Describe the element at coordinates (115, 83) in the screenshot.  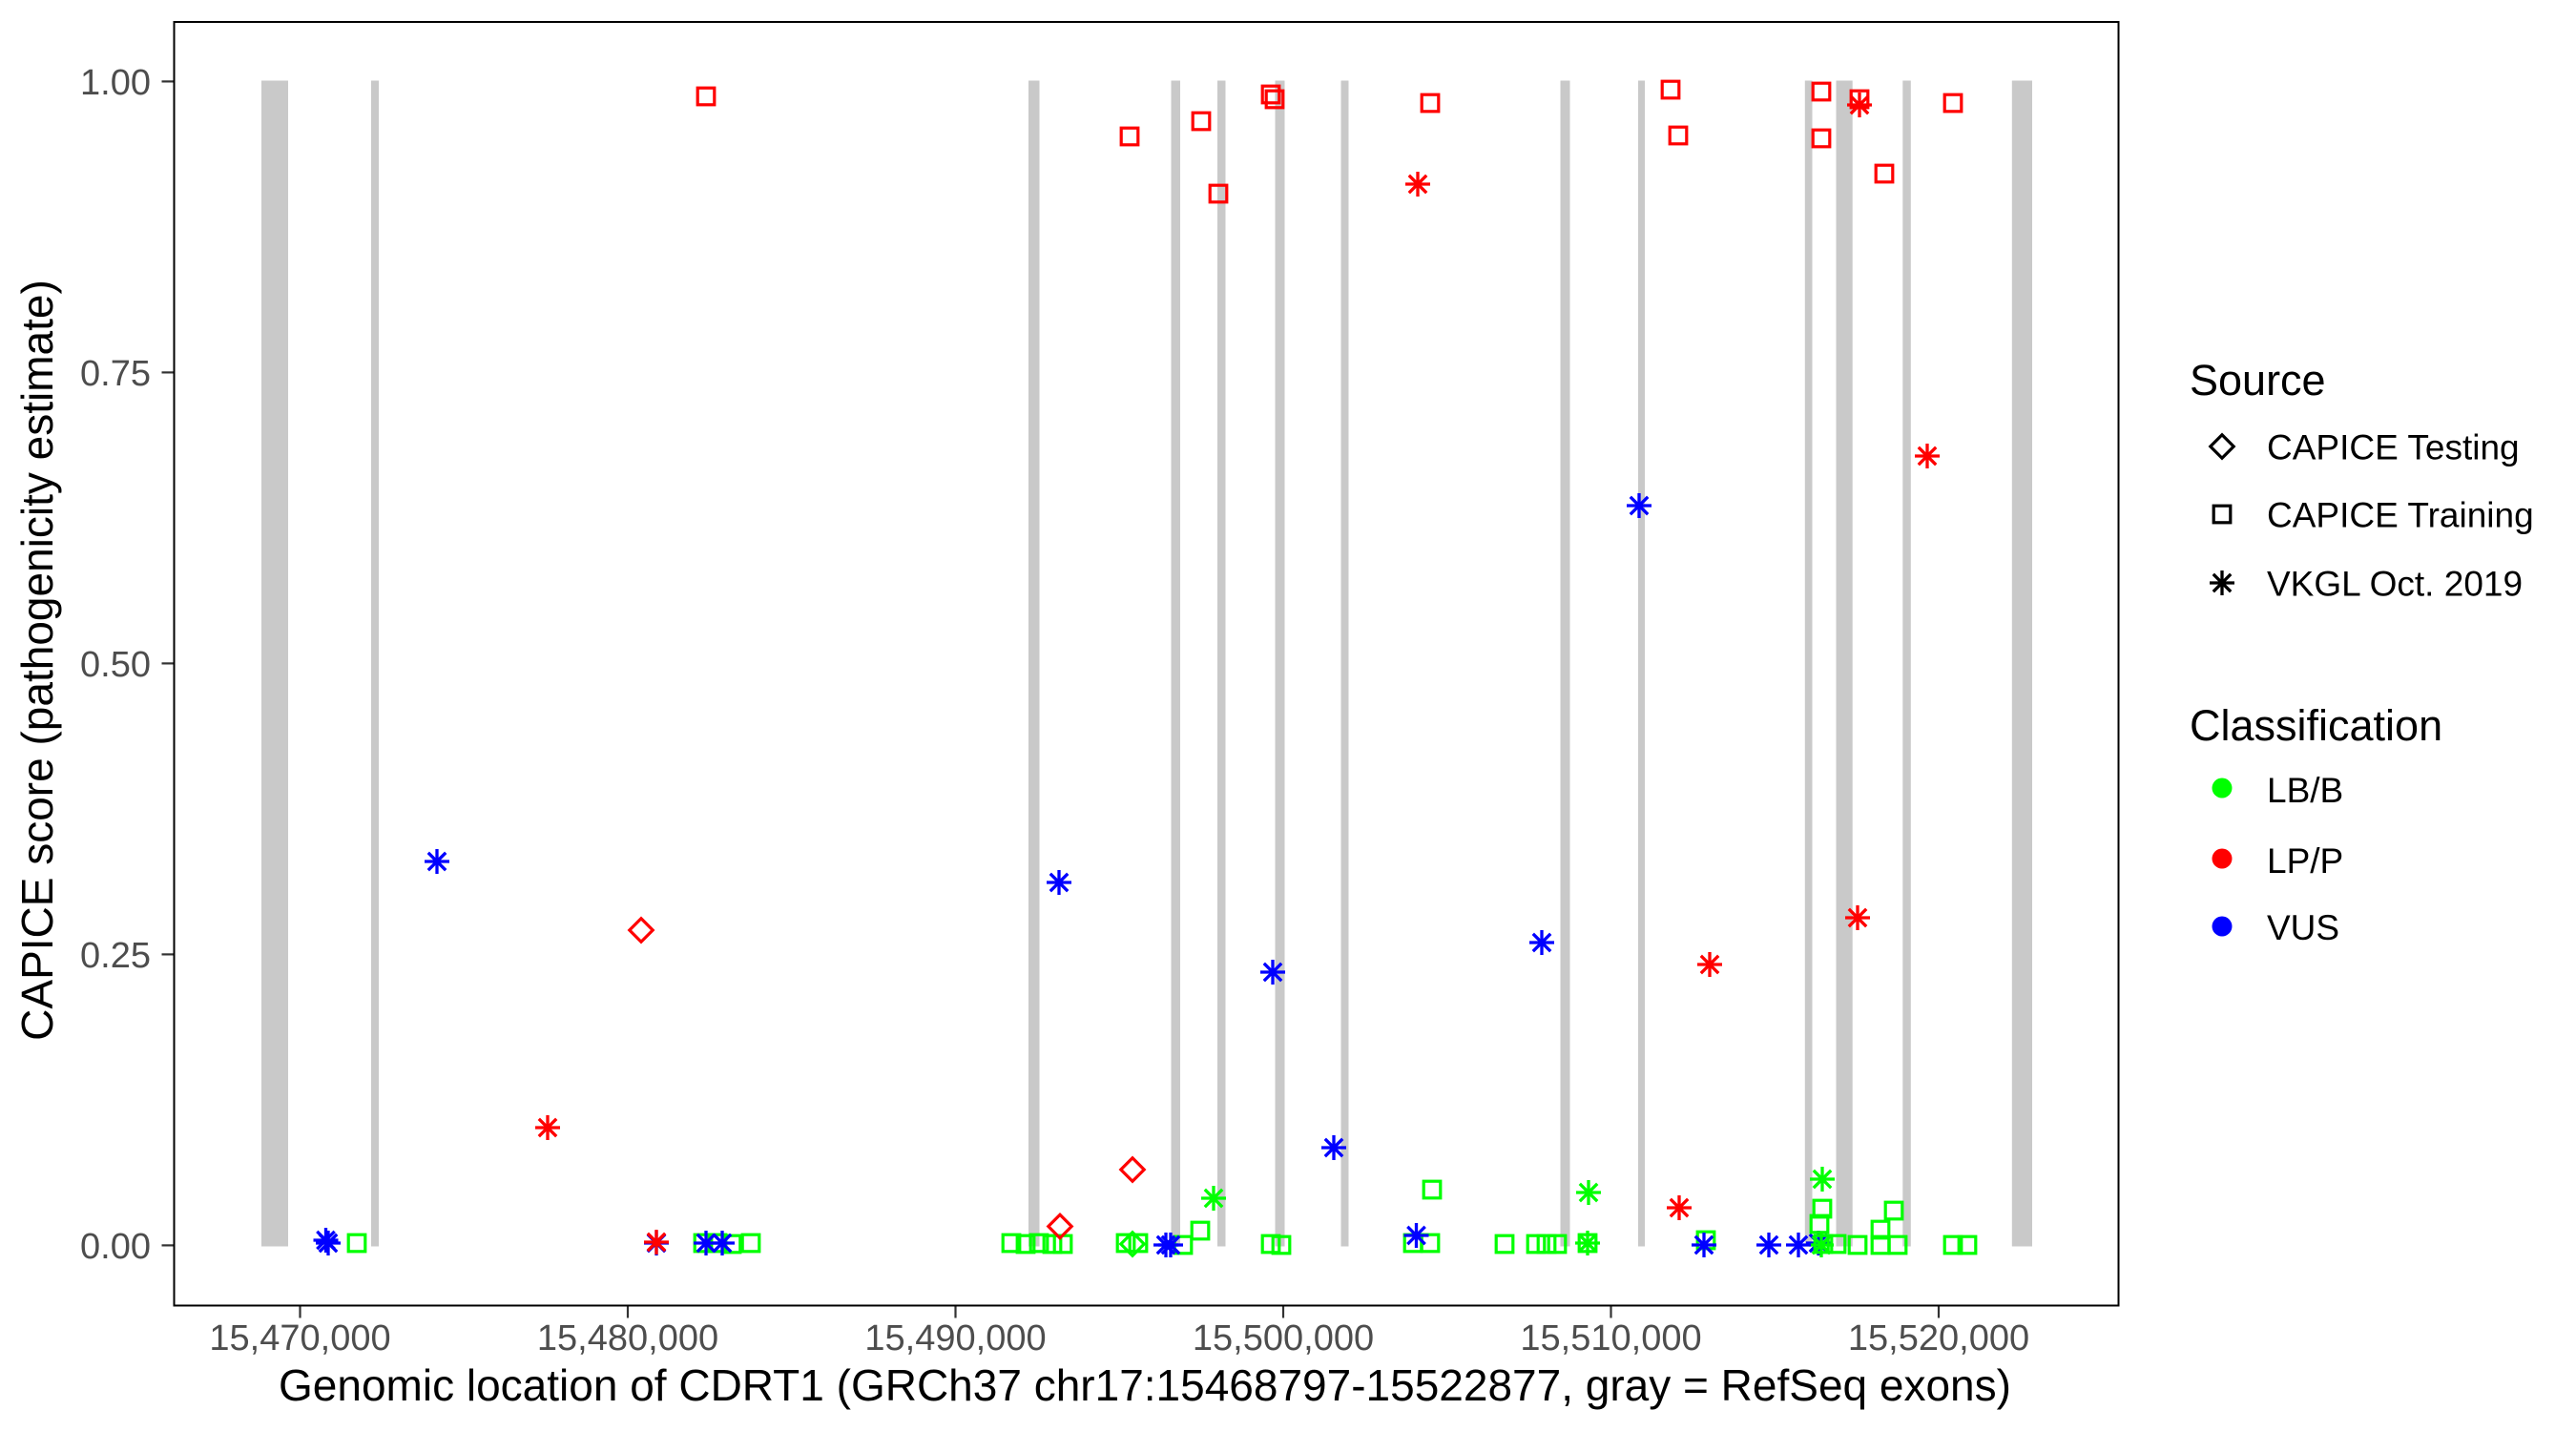
I see `svg-text: 1.00` at that location.